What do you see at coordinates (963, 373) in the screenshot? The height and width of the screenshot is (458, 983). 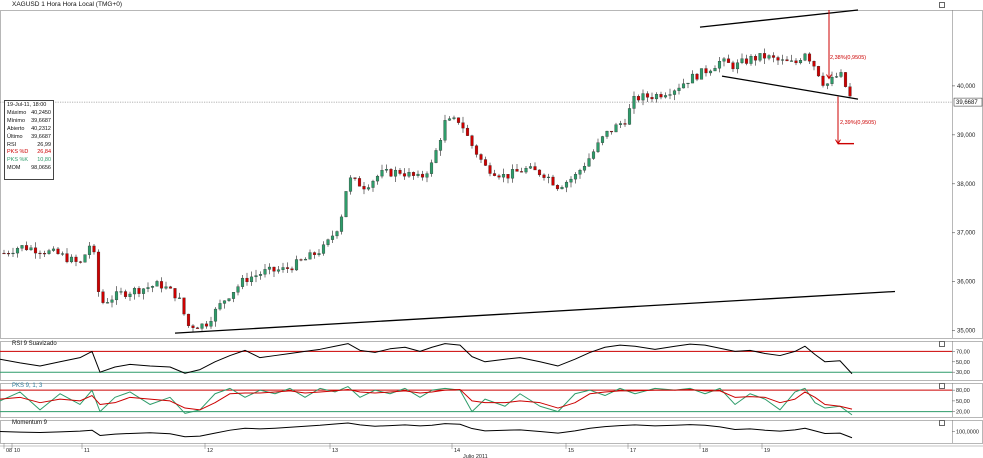 I see `rsi-y-tick-label: 30,00` at bounding box center [963, 373].